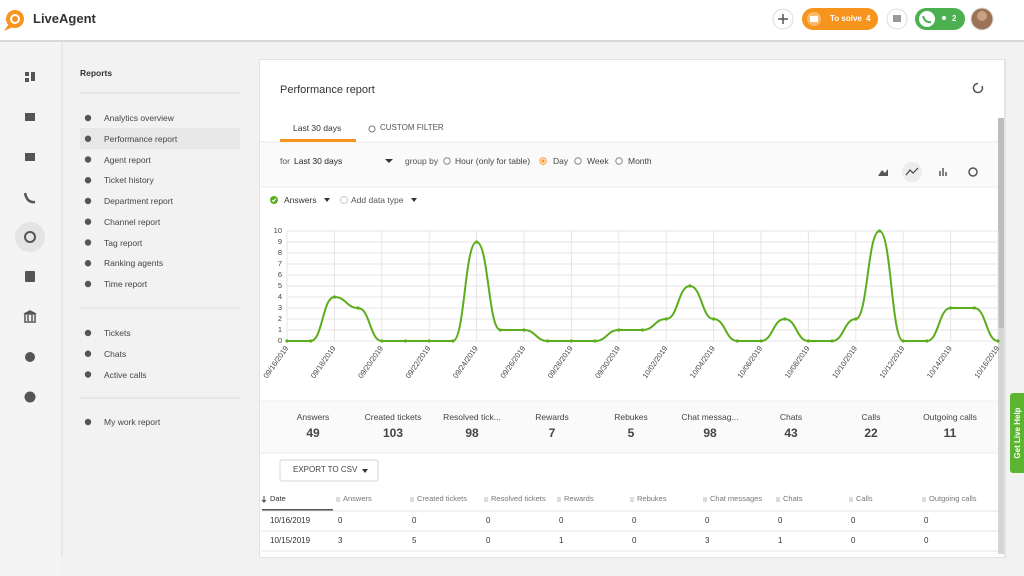  What do you see at coordinates (280, 241) in the screenshot?
I see `y-tick-label: 9` at bounding box center [280, 241].